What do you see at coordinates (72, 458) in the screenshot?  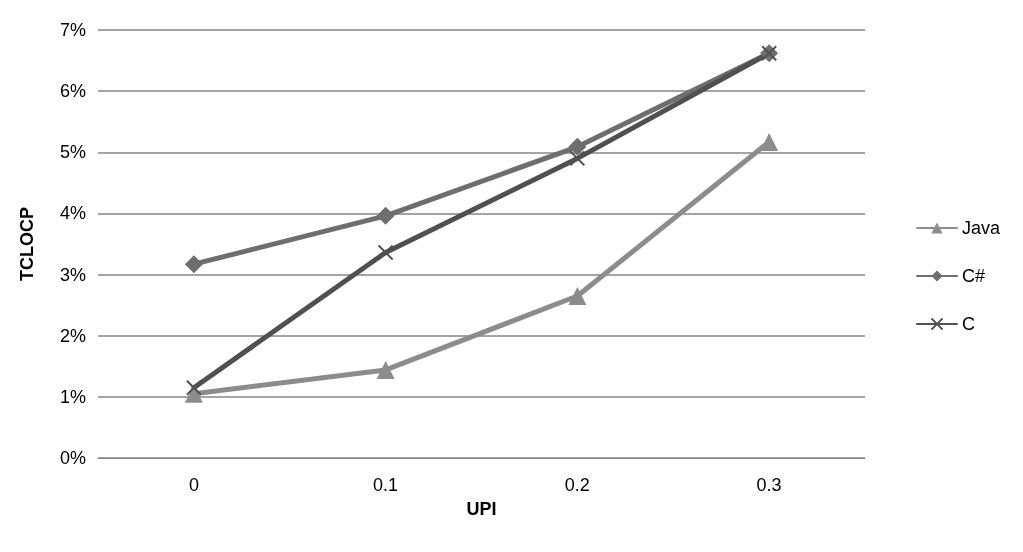 I see `y-tick-label: 0%` at bounding box center [72, 458].